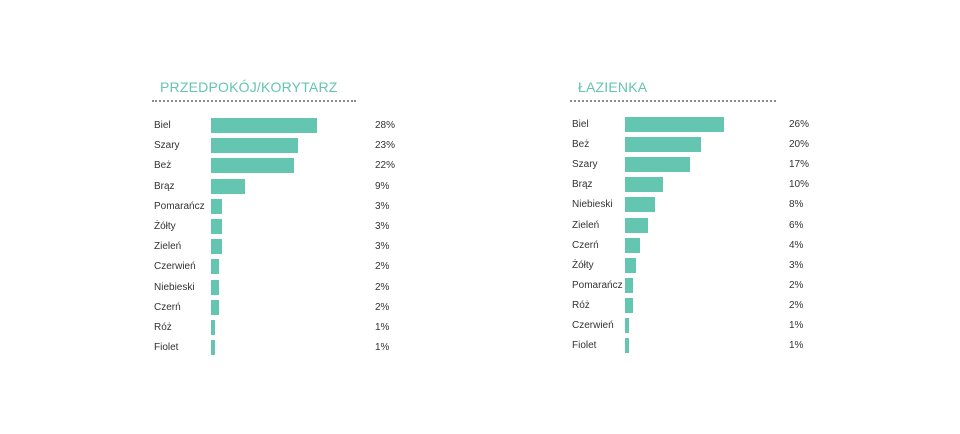 The image size is (960, 434). I want to click on chart-panel-hallway: PRZEDPOKÓJ/KORYTARZ, so click(302, 89).